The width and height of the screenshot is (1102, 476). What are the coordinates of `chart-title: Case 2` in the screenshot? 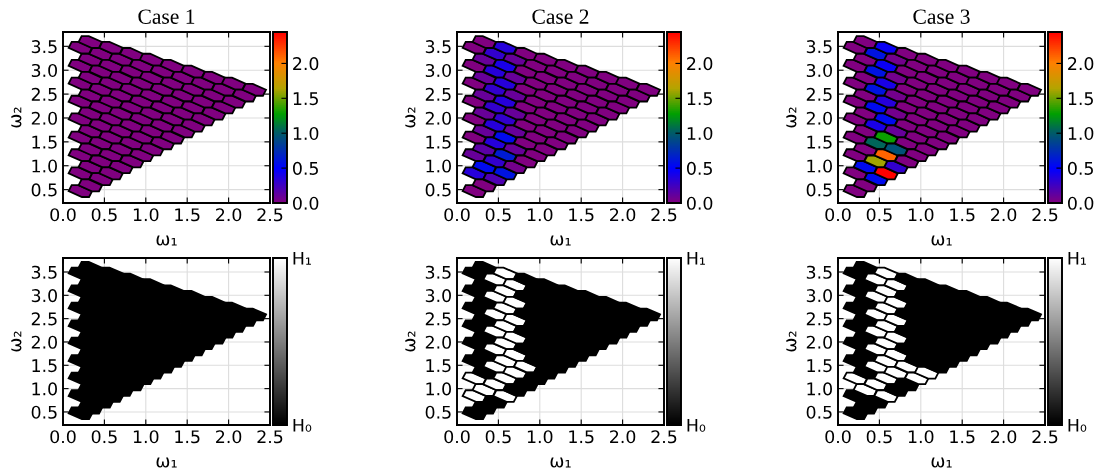 It's located at (560, 16).